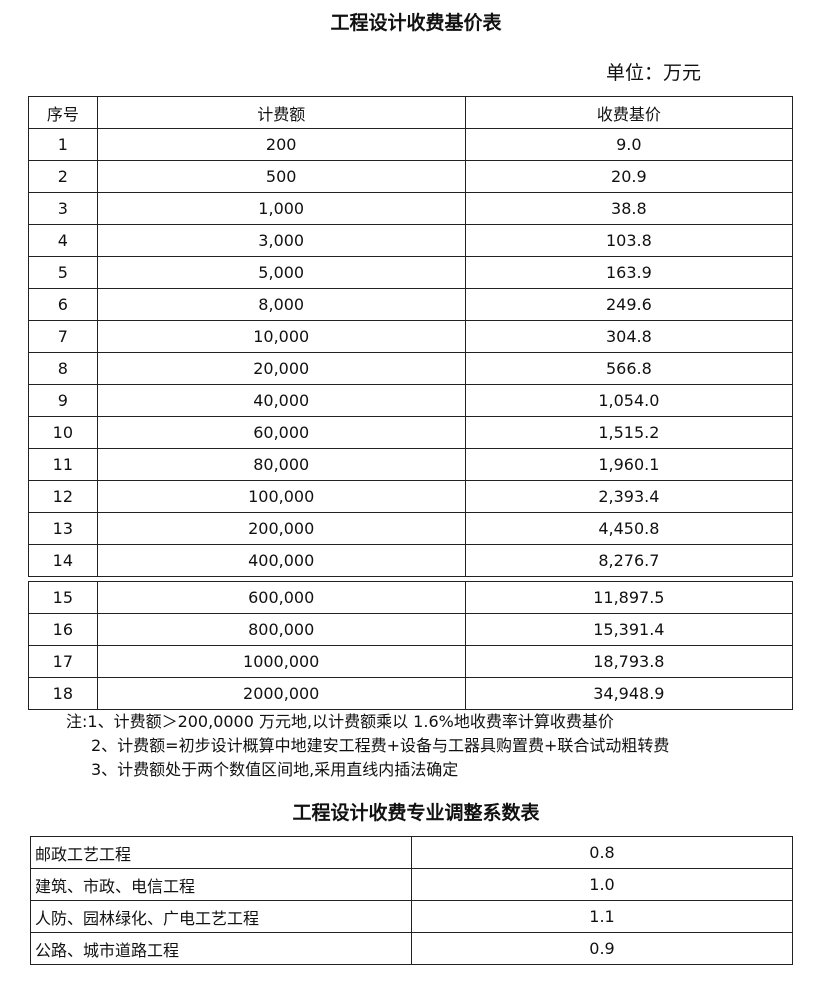 This screenshot has height=983, width=832. I want to click on table-cell: 4,450.8, so click(629, 528).